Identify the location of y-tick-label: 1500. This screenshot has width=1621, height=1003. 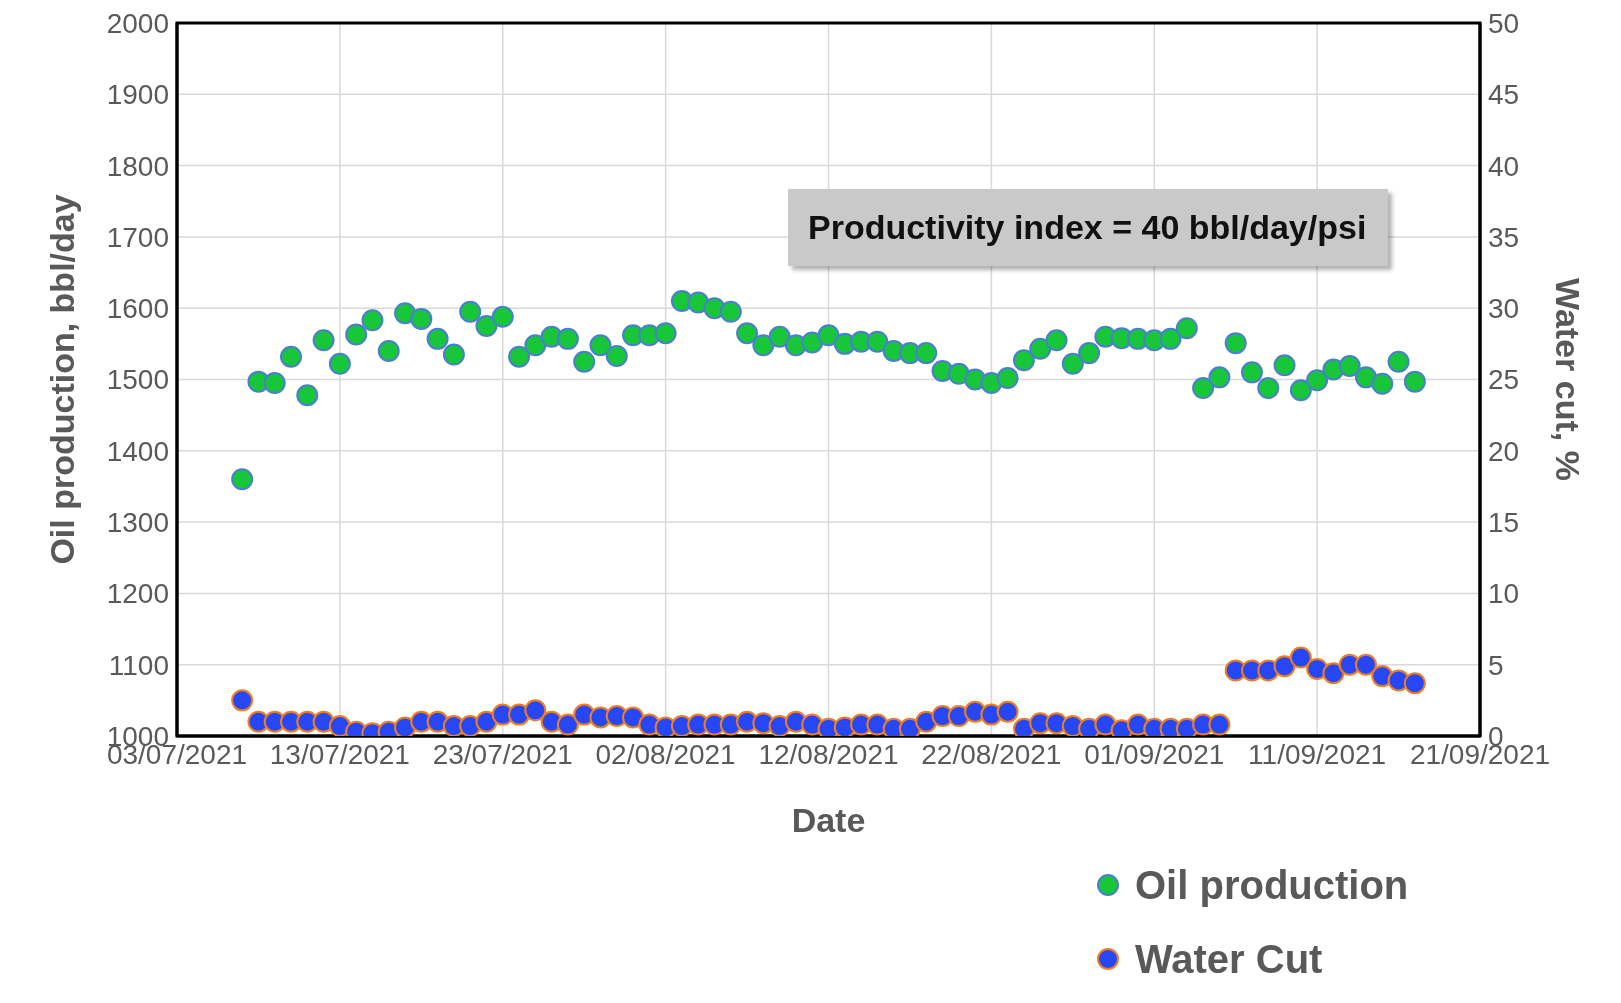
(137, 380).